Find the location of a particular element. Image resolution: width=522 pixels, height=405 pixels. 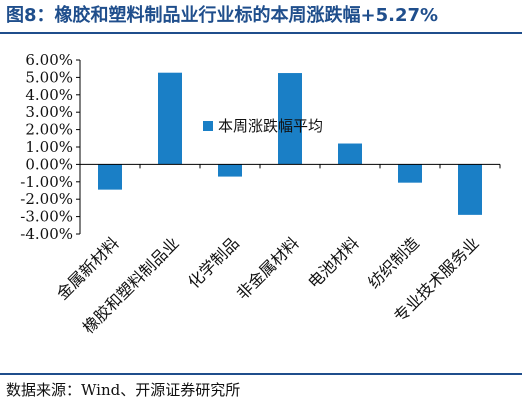

x-tick-label: 化学制品 is located at coordinates (213, 262).